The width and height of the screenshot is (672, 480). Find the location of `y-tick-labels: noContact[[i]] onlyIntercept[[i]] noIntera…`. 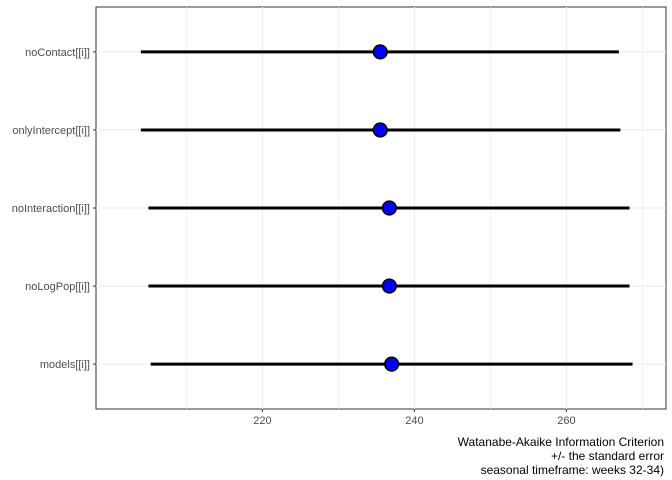

y-tick-labels: noContact[[i]] onlyIntercept[[i]] noIntera… is located at coordinates (54, 209).